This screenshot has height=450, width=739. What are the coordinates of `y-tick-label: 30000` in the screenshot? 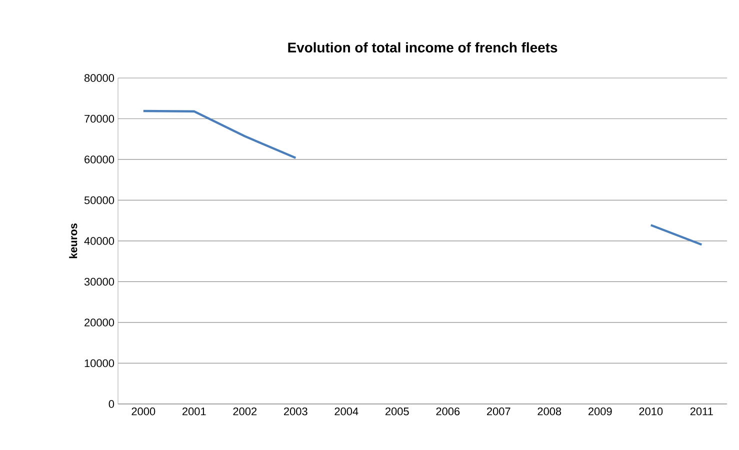 It's located at (99, 282).